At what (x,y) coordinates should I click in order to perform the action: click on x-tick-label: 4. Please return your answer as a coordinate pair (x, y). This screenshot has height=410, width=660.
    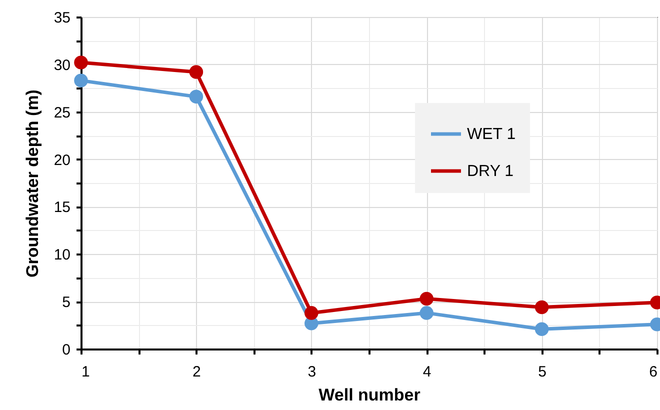
    Looking at the image, I should click on (427, 372).